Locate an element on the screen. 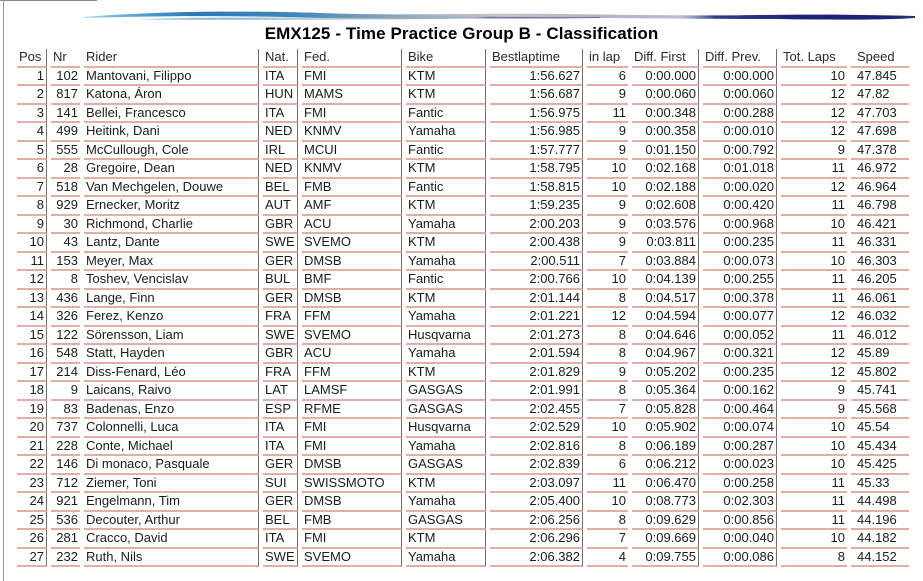 The height and width of the screenshot is (581, 923). cell-diff_prev: 0:00.020 is located at coordinates (740, 187).